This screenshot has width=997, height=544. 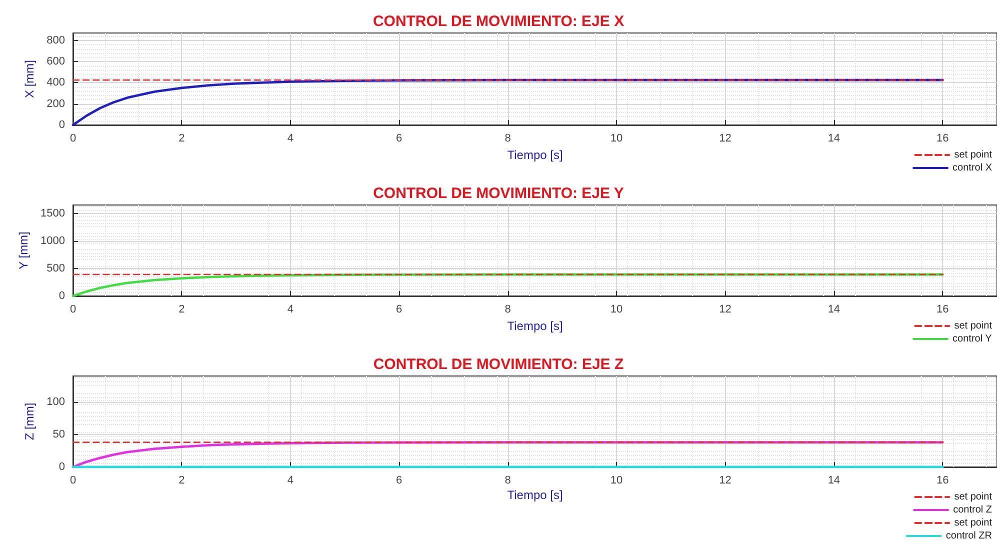 What do you see at coordinates (55, 104) in the screenshot?
I see `y-tick-label: 200` at bounding box center [55, 104].